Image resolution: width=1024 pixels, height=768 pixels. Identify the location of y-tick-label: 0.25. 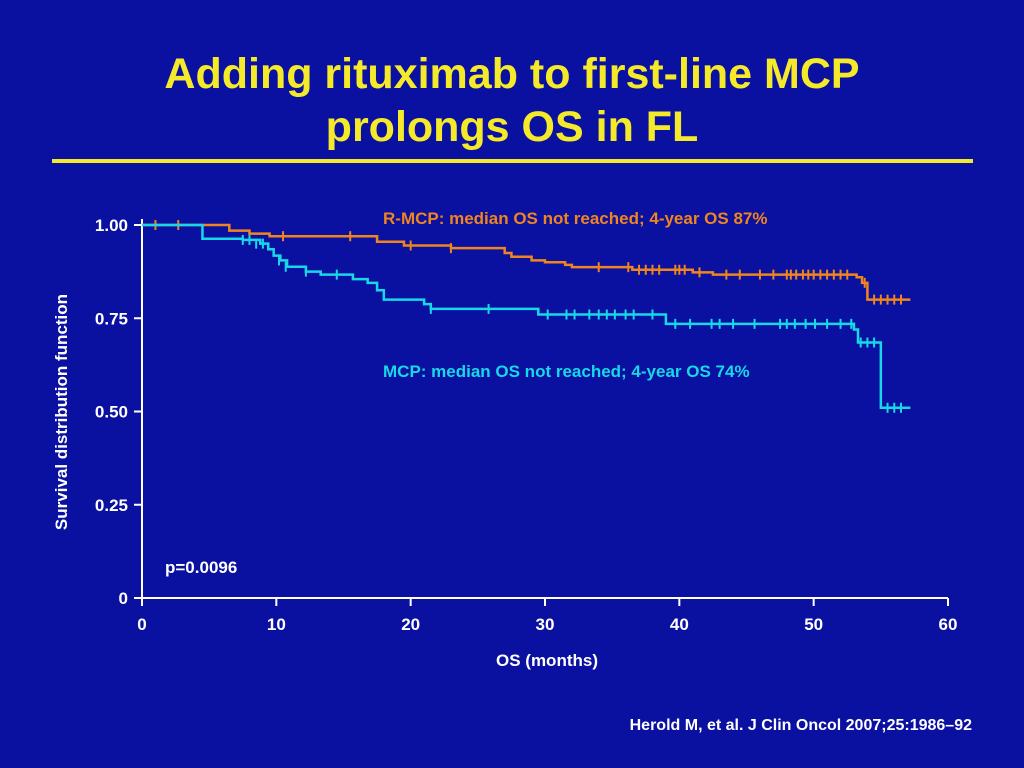
(111, 505).